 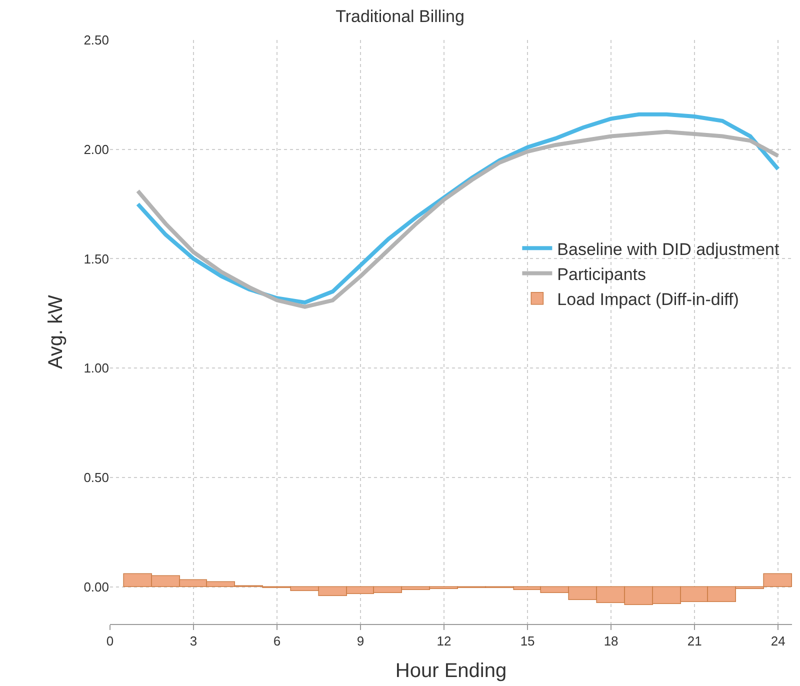 What do you see at coordinates (96, 40) in the screenshot?
I see `y-tick-label: 2.50` at bounding box center [96, 40].